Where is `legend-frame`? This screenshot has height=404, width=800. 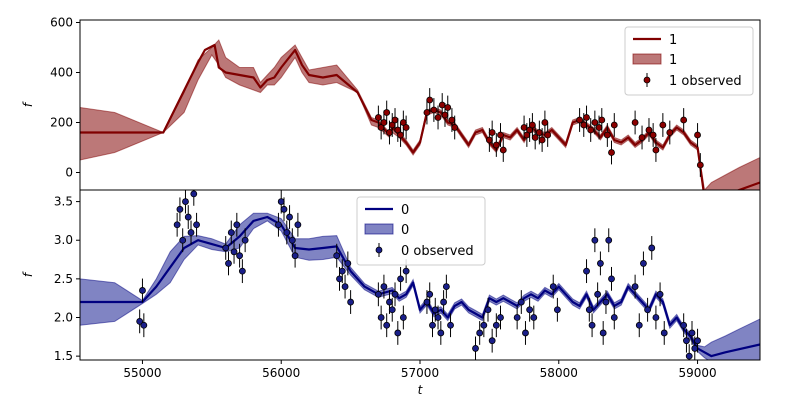
legend-frame is located at coordinates (421, 231).